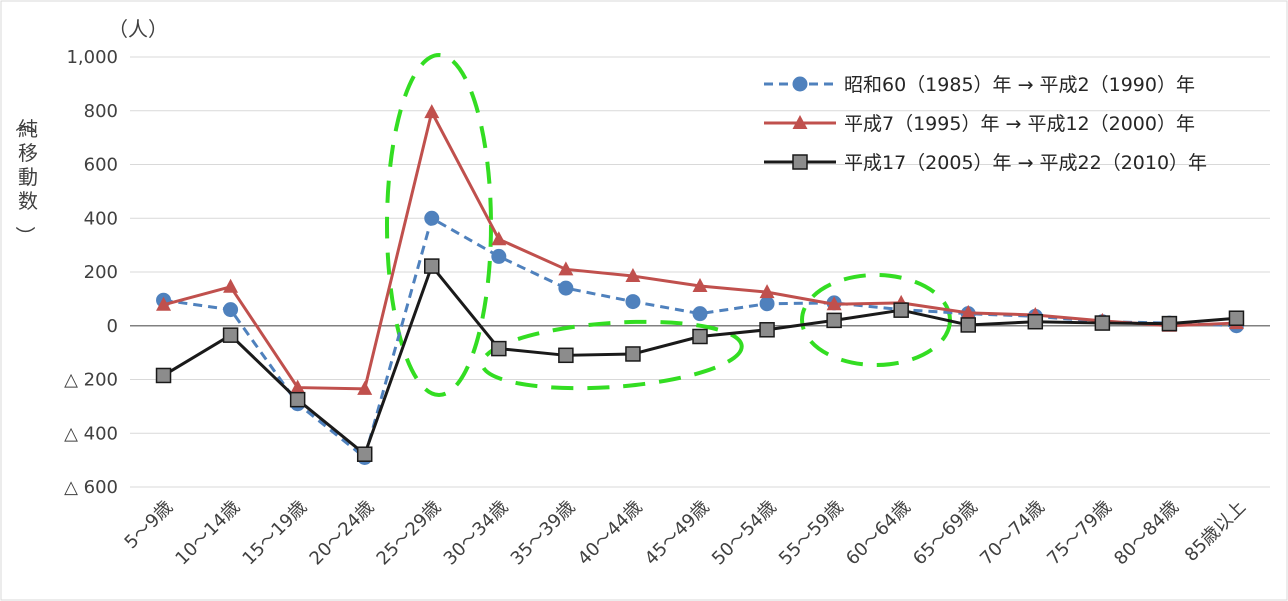 The image size is (1288, 601). I want to click on y-tick-label: 200, so click(101, 272).